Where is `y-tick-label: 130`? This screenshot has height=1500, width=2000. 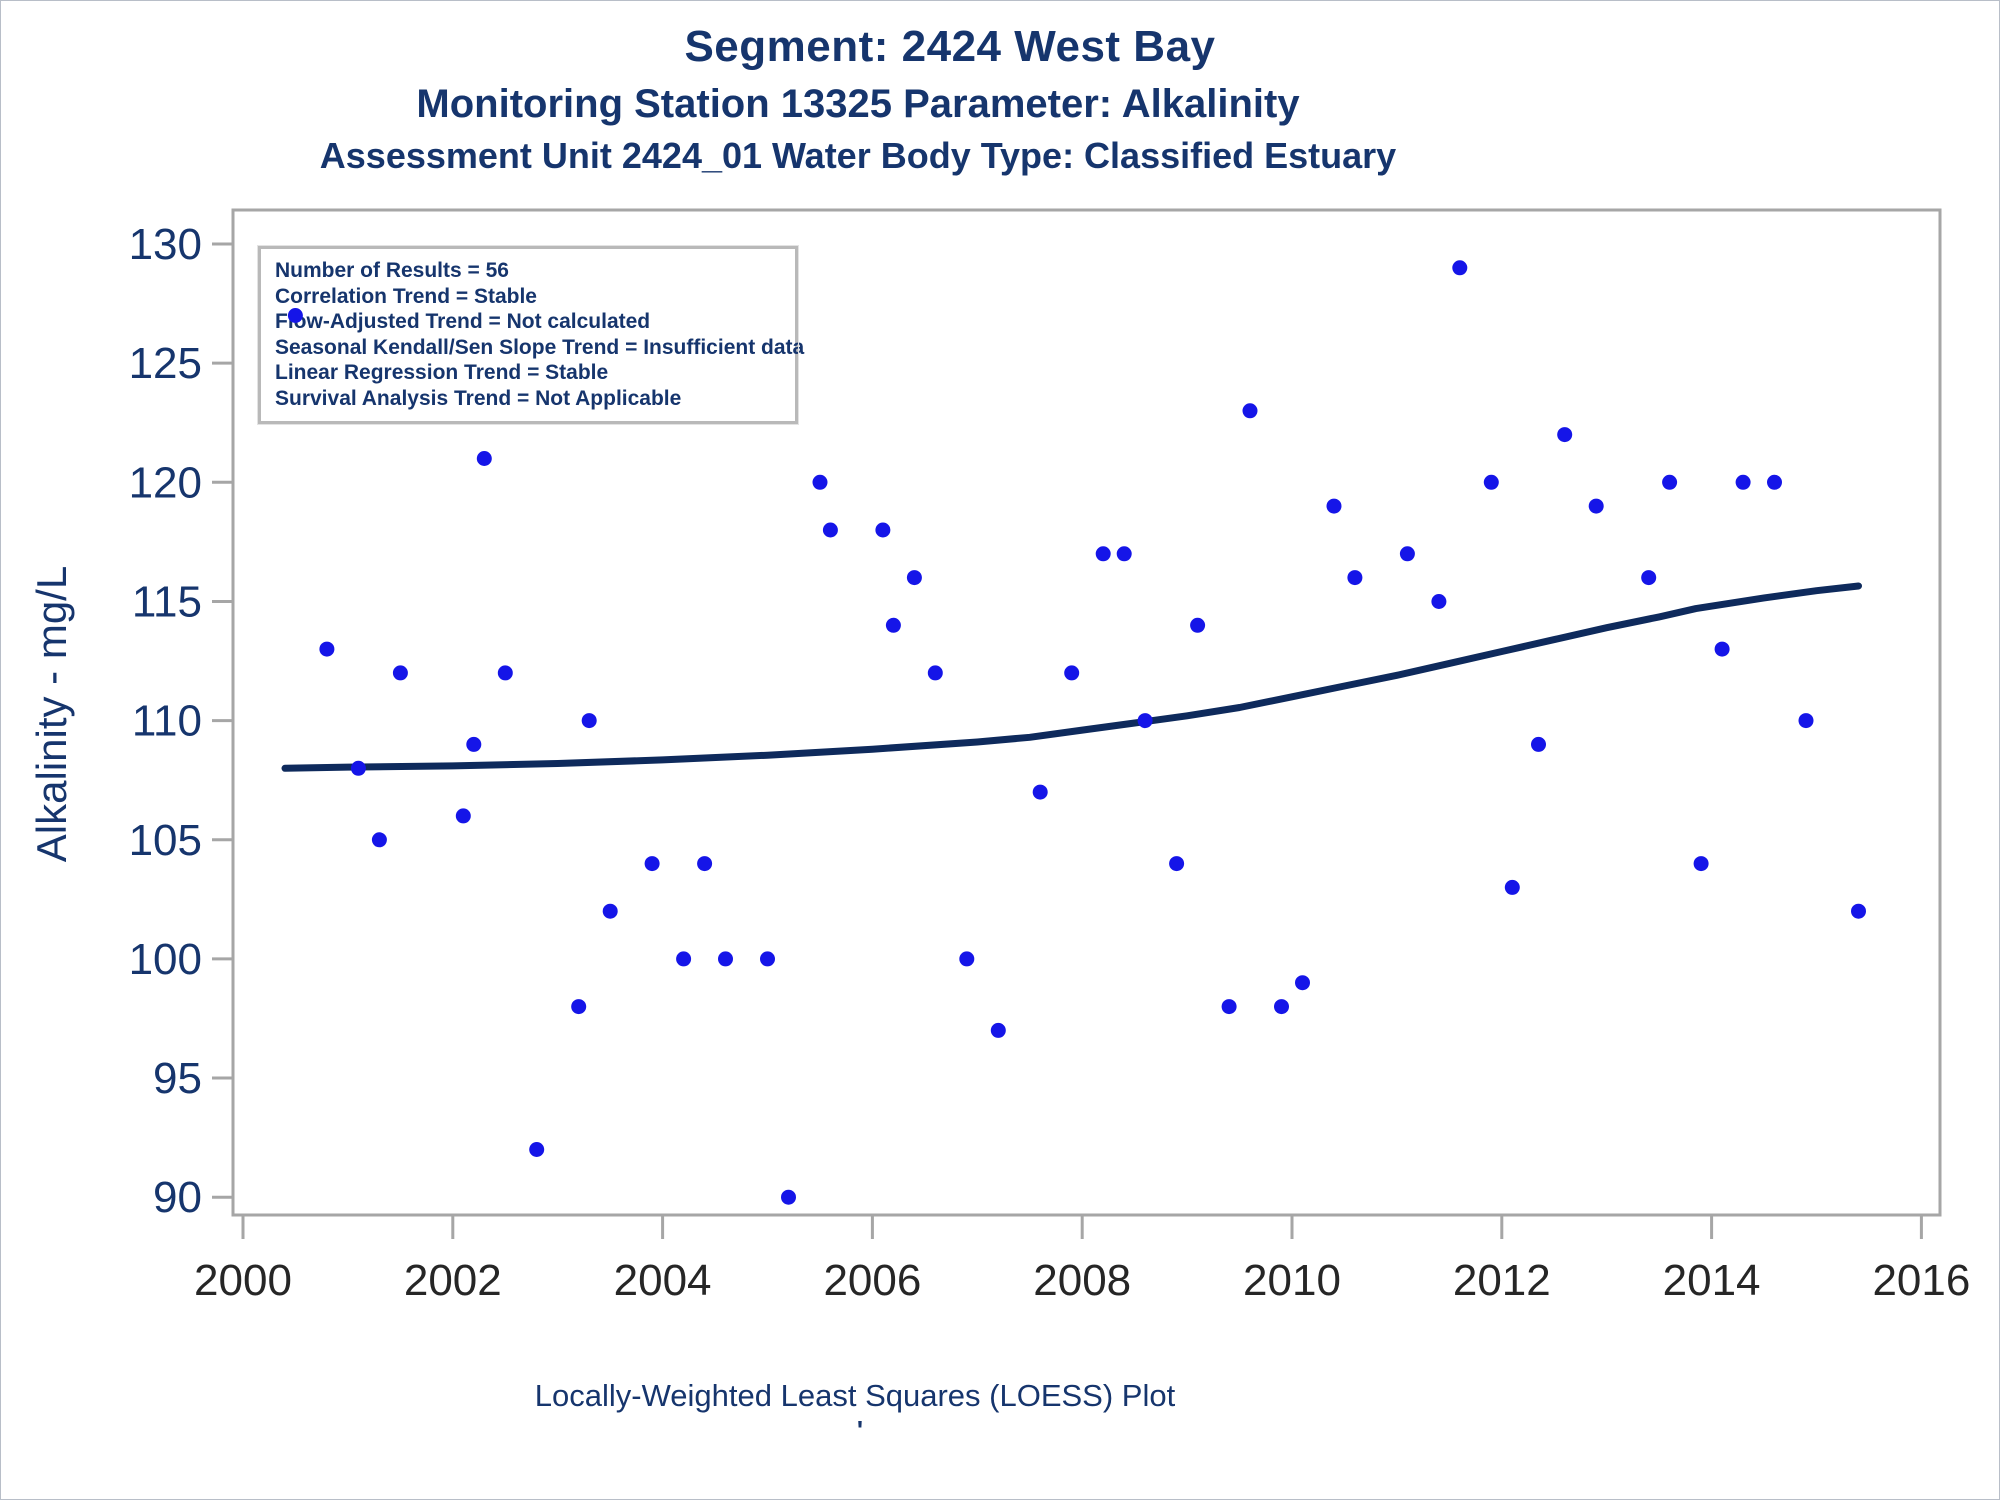 y-tick-label: 130 is located at coordinates (165, 244).